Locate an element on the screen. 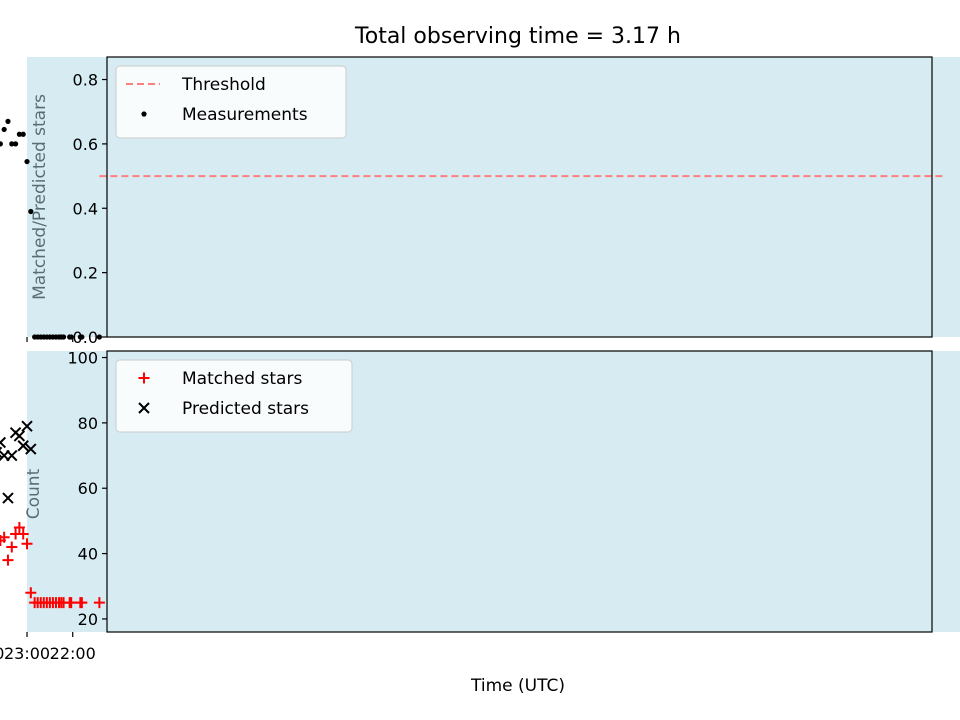 The height and width of the screenshot is (720, 960). legend-measurements-swatch is located at coordinates (144, 114).